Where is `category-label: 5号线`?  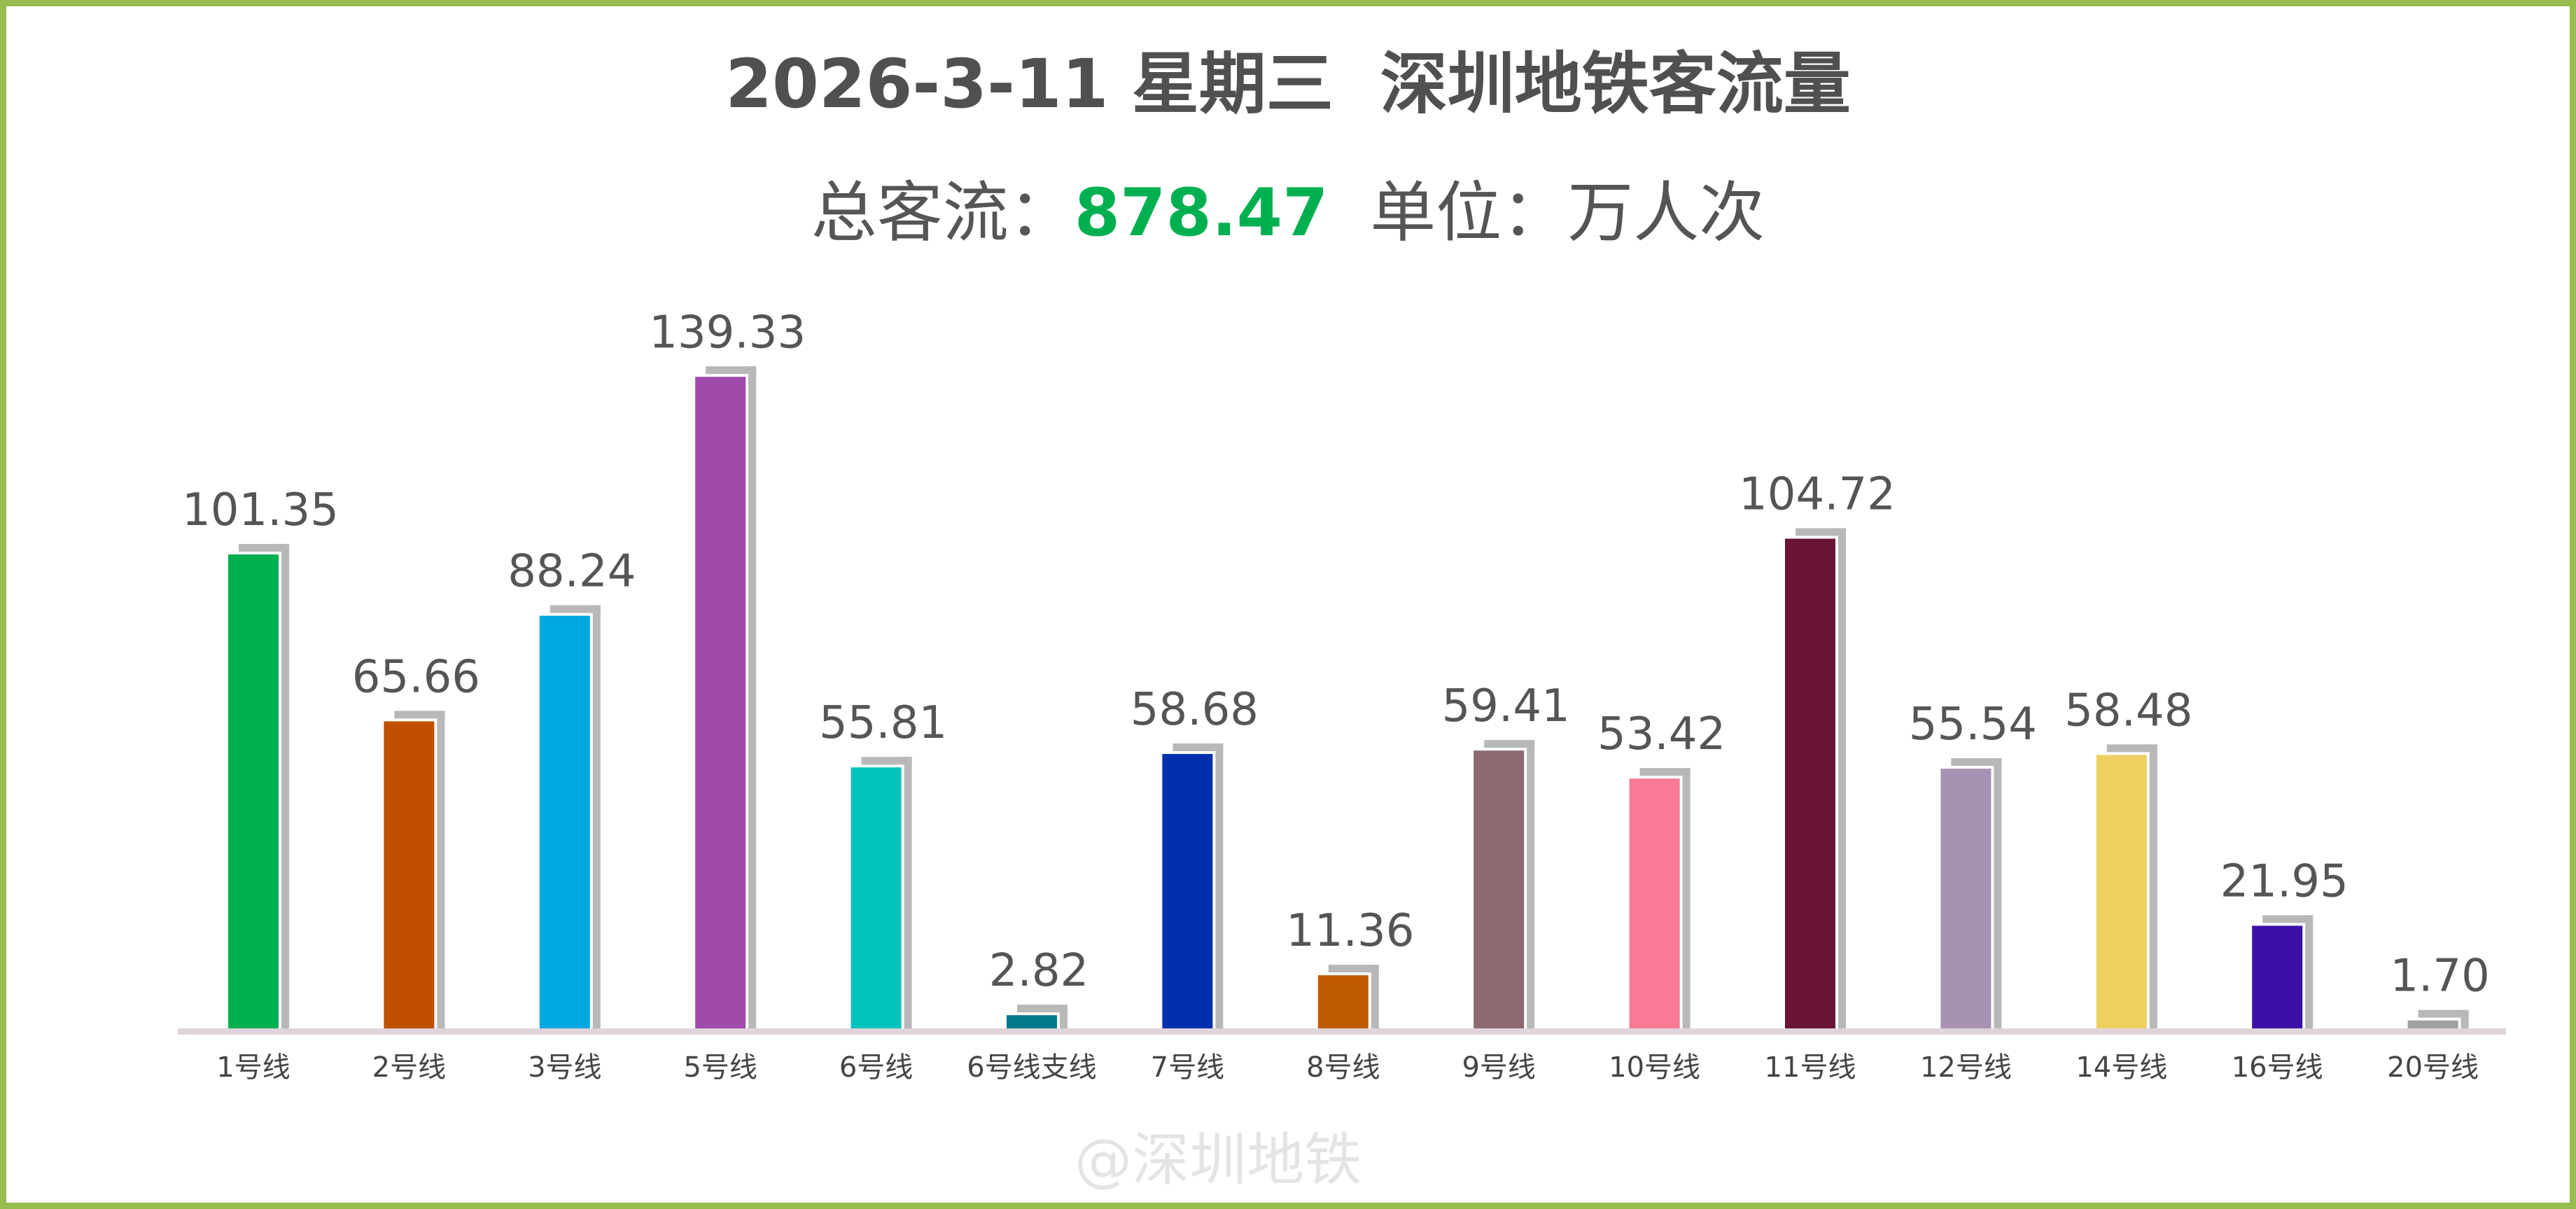
category-label: 5号线 is located at coordinates (720, 1067).